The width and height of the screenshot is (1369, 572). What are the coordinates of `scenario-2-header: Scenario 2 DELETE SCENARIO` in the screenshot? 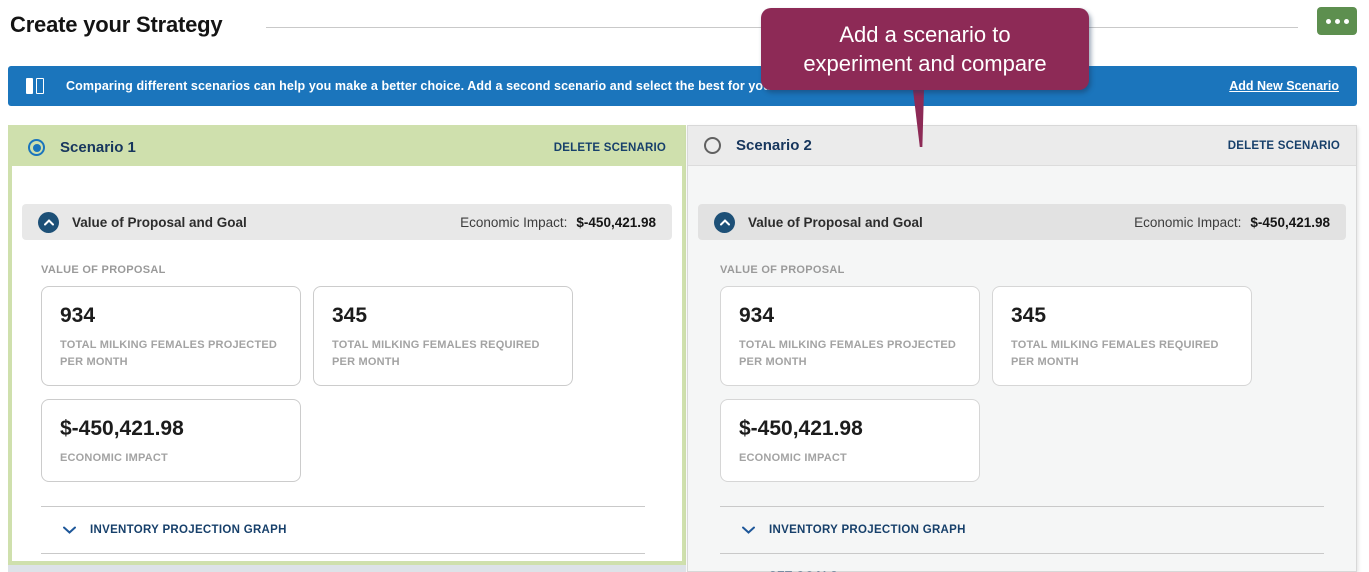 It's located at (1022, 146).